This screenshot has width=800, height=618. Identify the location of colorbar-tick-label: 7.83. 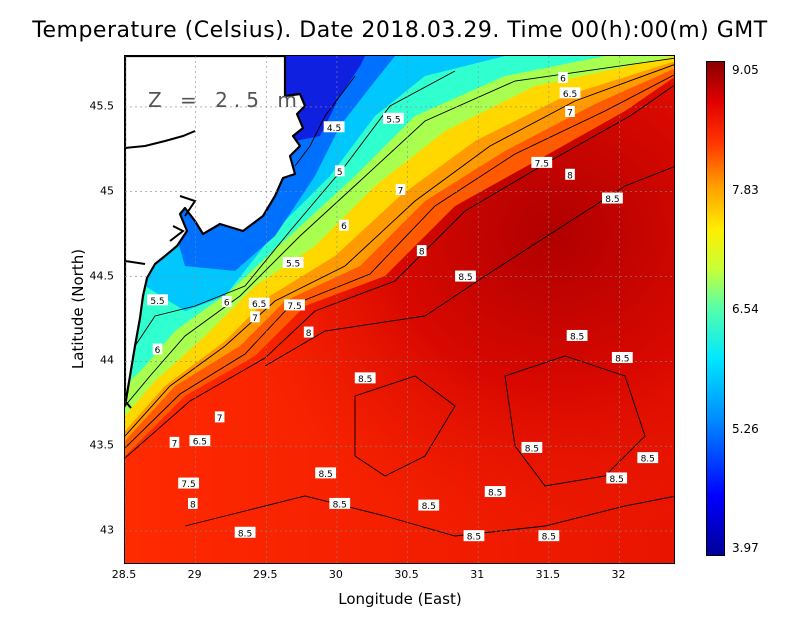
(745, 189).